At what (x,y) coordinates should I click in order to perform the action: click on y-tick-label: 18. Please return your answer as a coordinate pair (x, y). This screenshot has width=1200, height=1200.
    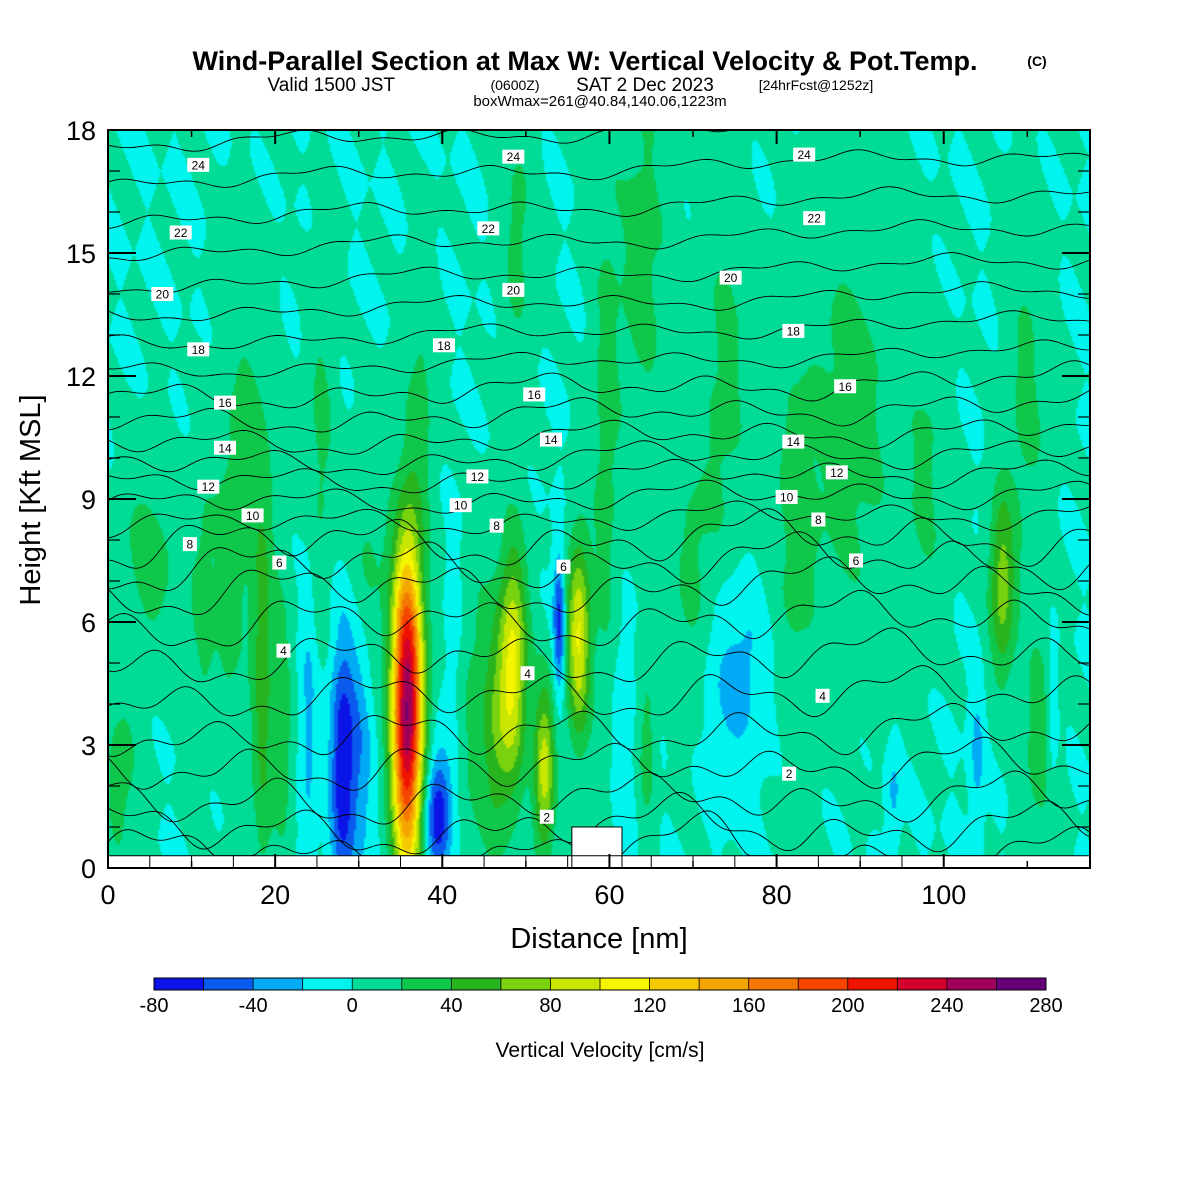
    Looking at the image, I should click on (81, 131).